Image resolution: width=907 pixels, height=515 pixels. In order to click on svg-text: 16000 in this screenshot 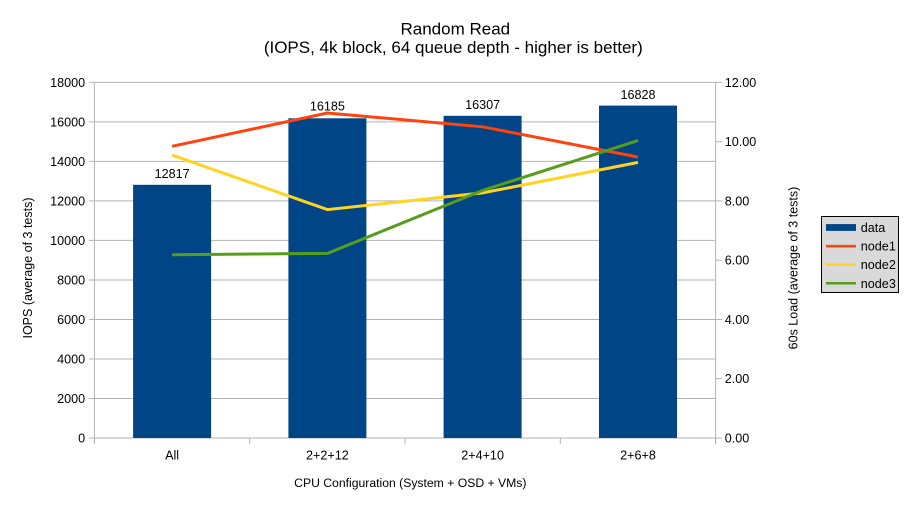, I will do `click(67, 122)`.